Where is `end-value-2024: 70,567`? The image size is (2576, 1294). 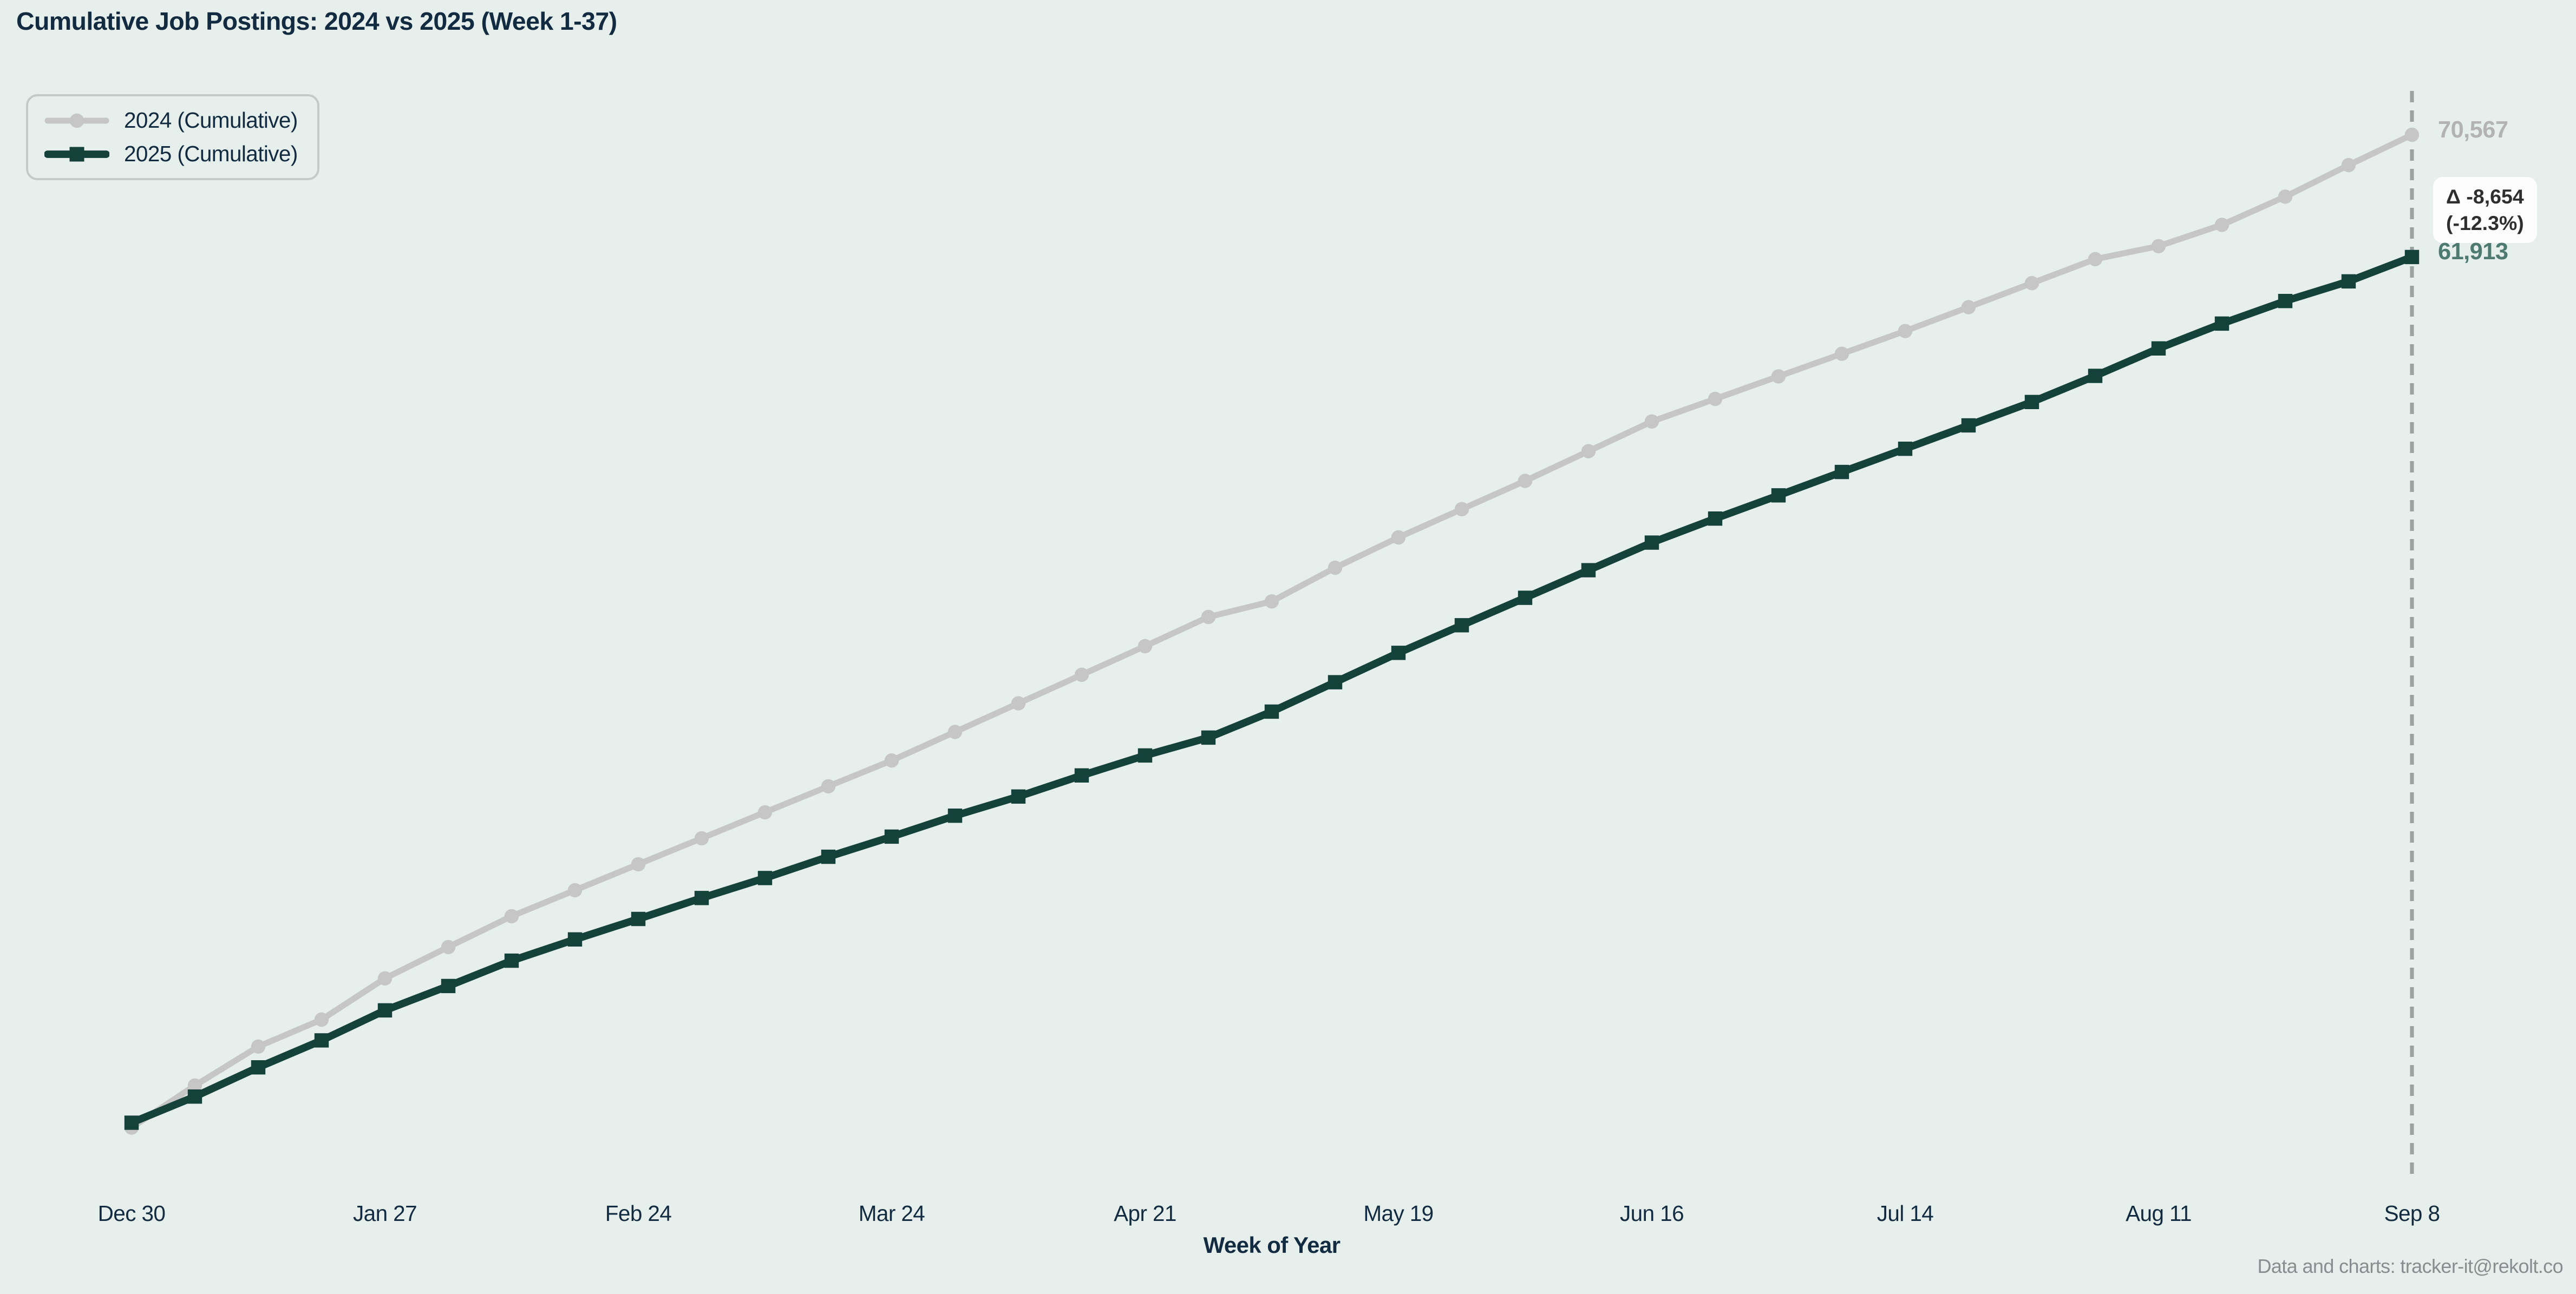 end-value-2024: 70,567 is located at coordinates (2473, 130).